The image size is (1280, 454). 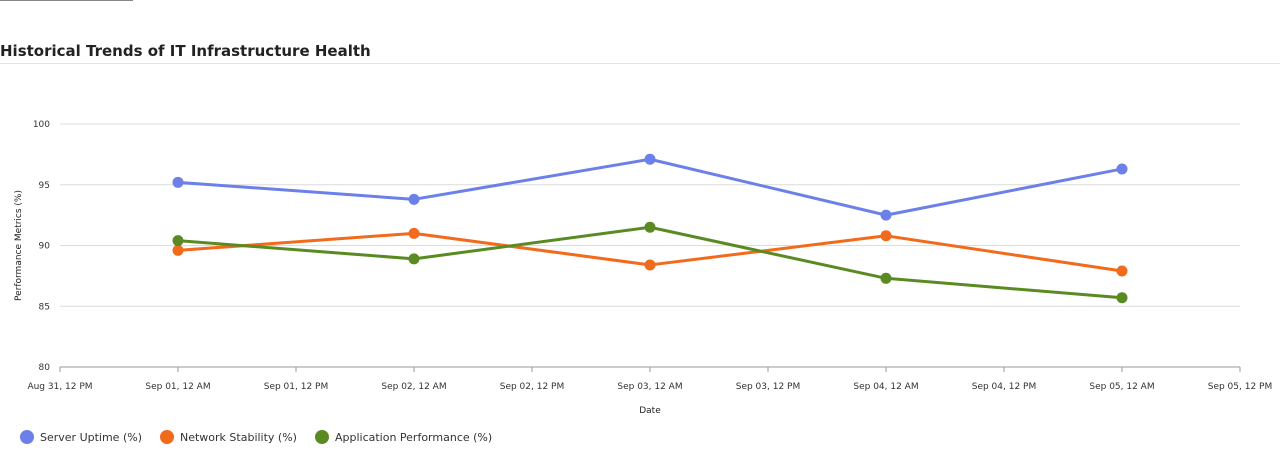 I want to click on legend-label: Network Stability (%), so click(x=238, y=437).